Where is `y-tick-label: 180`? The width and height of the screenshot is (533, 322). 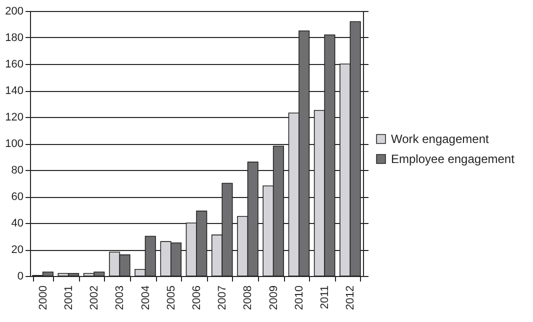 y-tick-label: 180 is located at coordinates (14, 38).